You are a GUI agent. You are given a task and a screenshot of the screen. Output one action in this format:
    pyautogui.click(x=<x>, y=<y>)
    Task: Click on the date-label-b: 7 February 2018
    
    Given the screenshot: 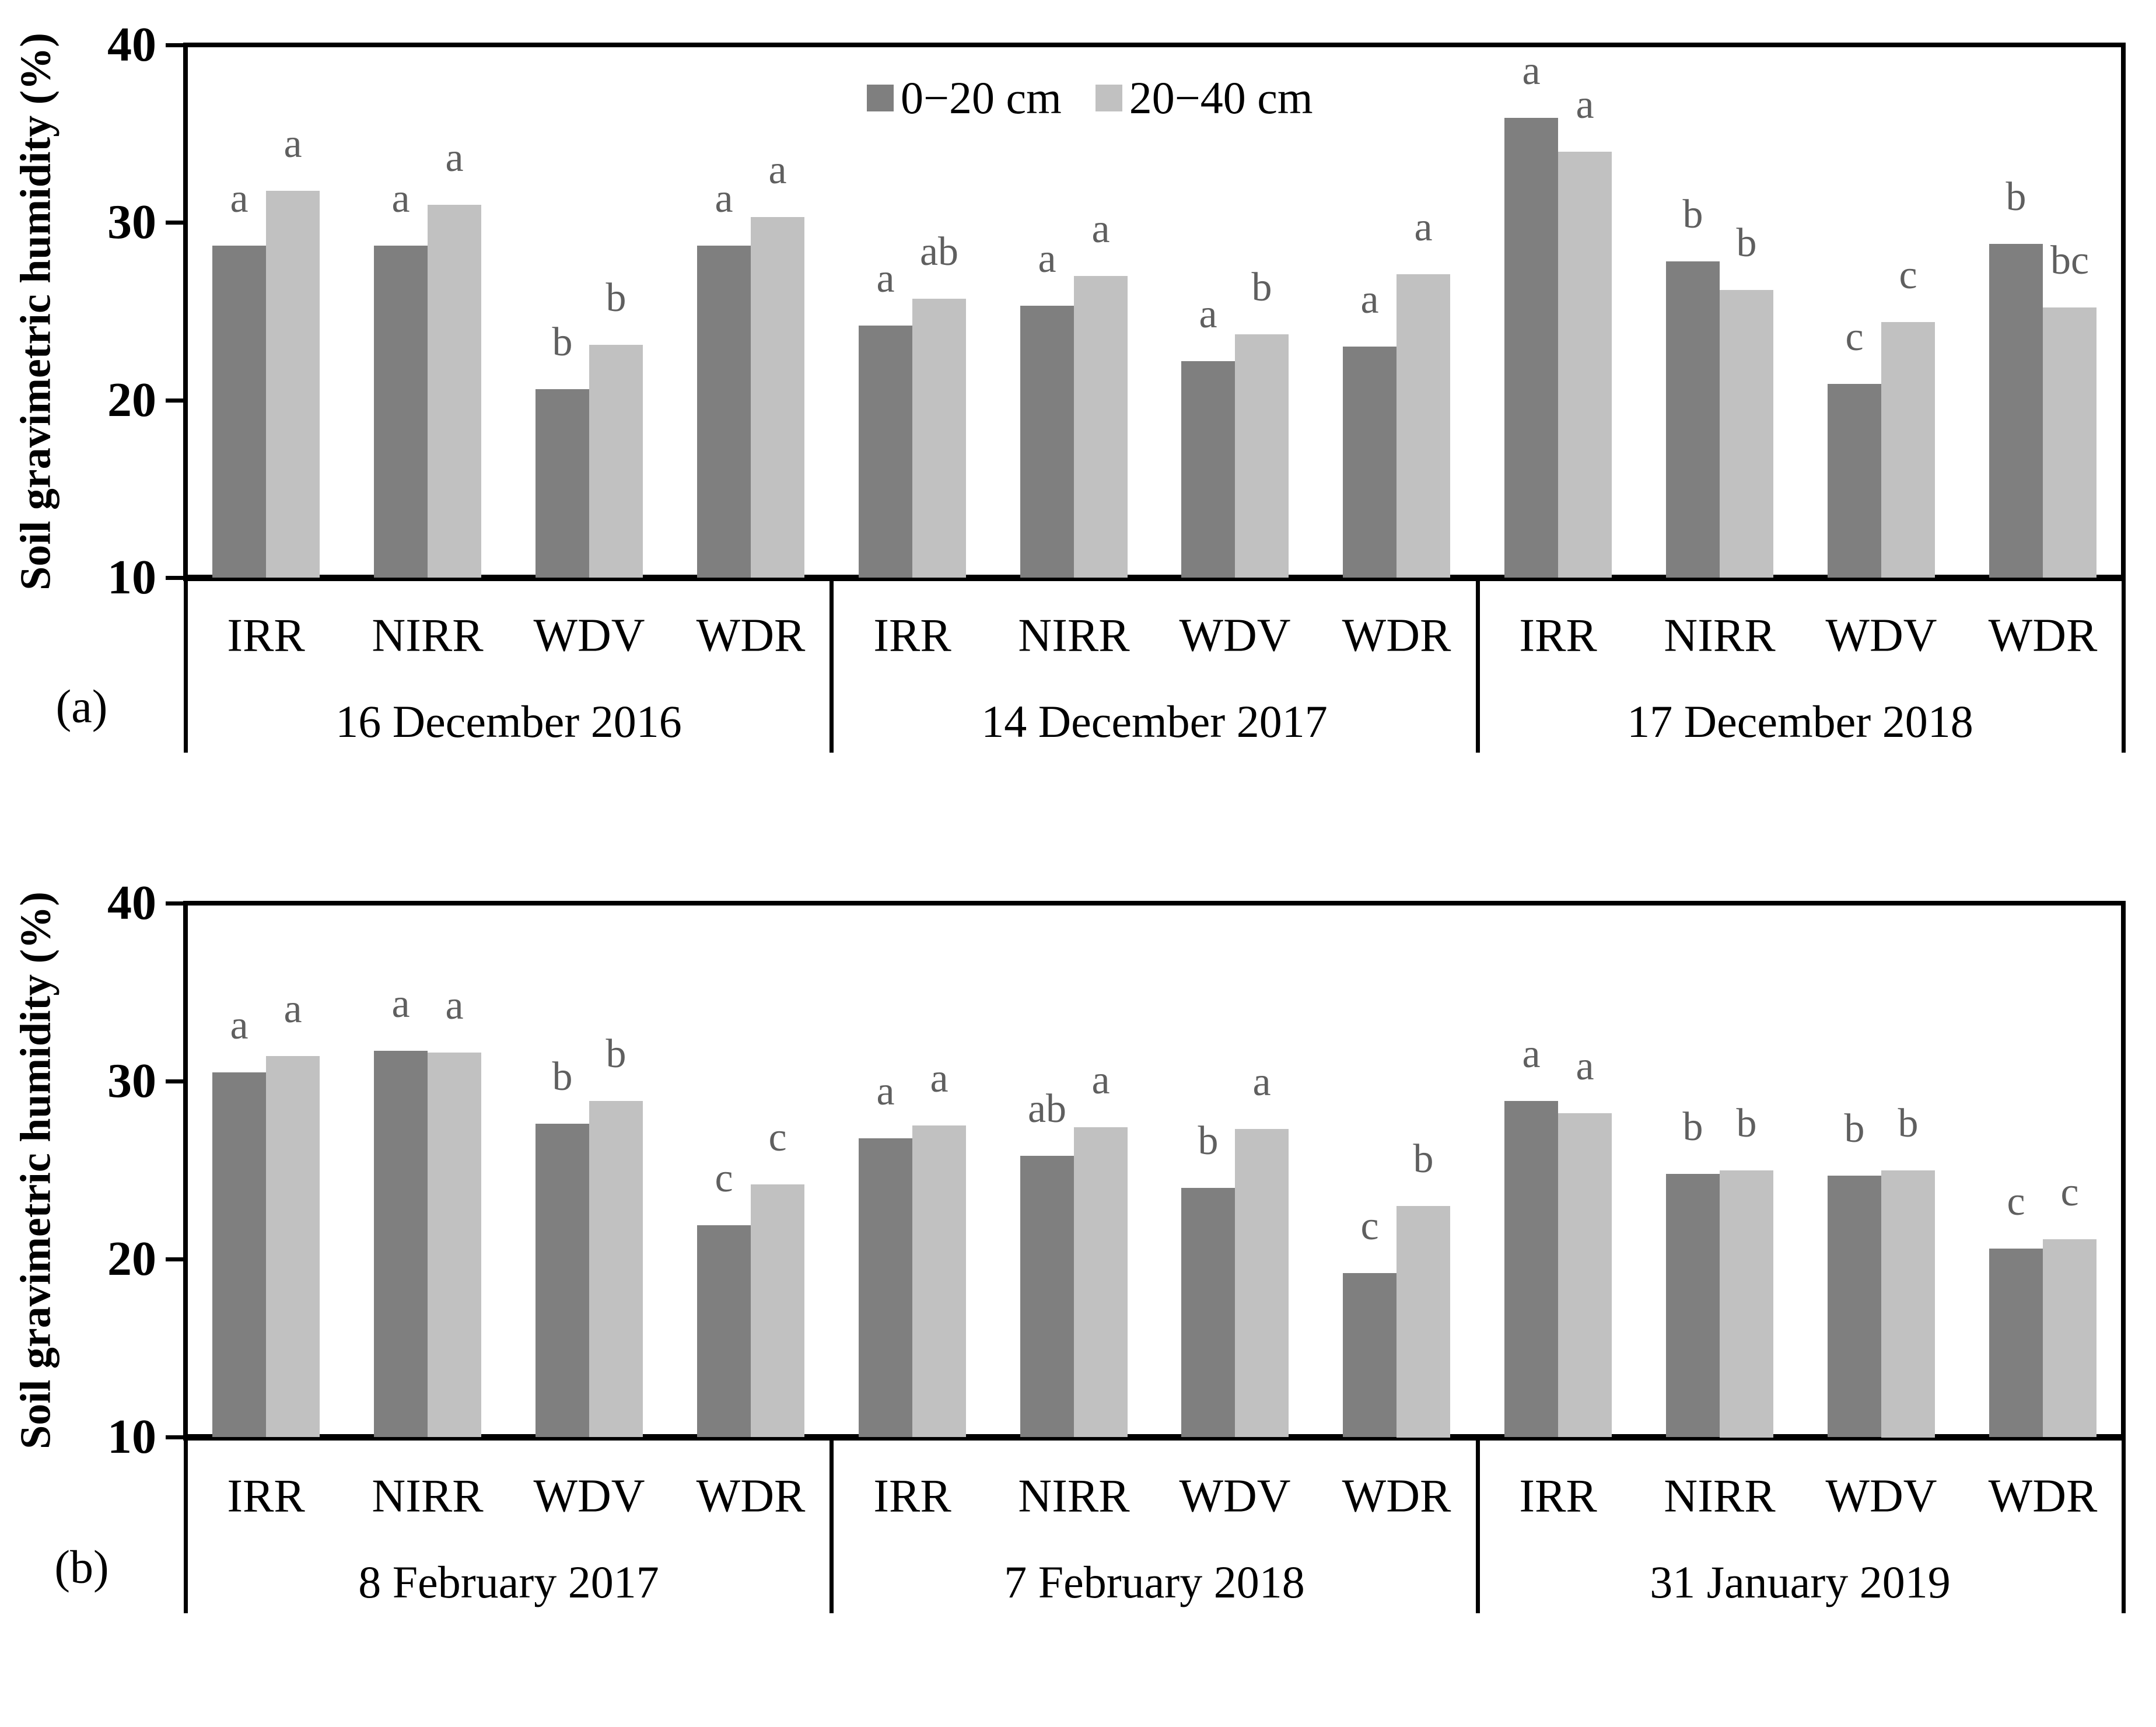 What is the action you would take?
    pyautogui.click(x=1154, y=1582)
    